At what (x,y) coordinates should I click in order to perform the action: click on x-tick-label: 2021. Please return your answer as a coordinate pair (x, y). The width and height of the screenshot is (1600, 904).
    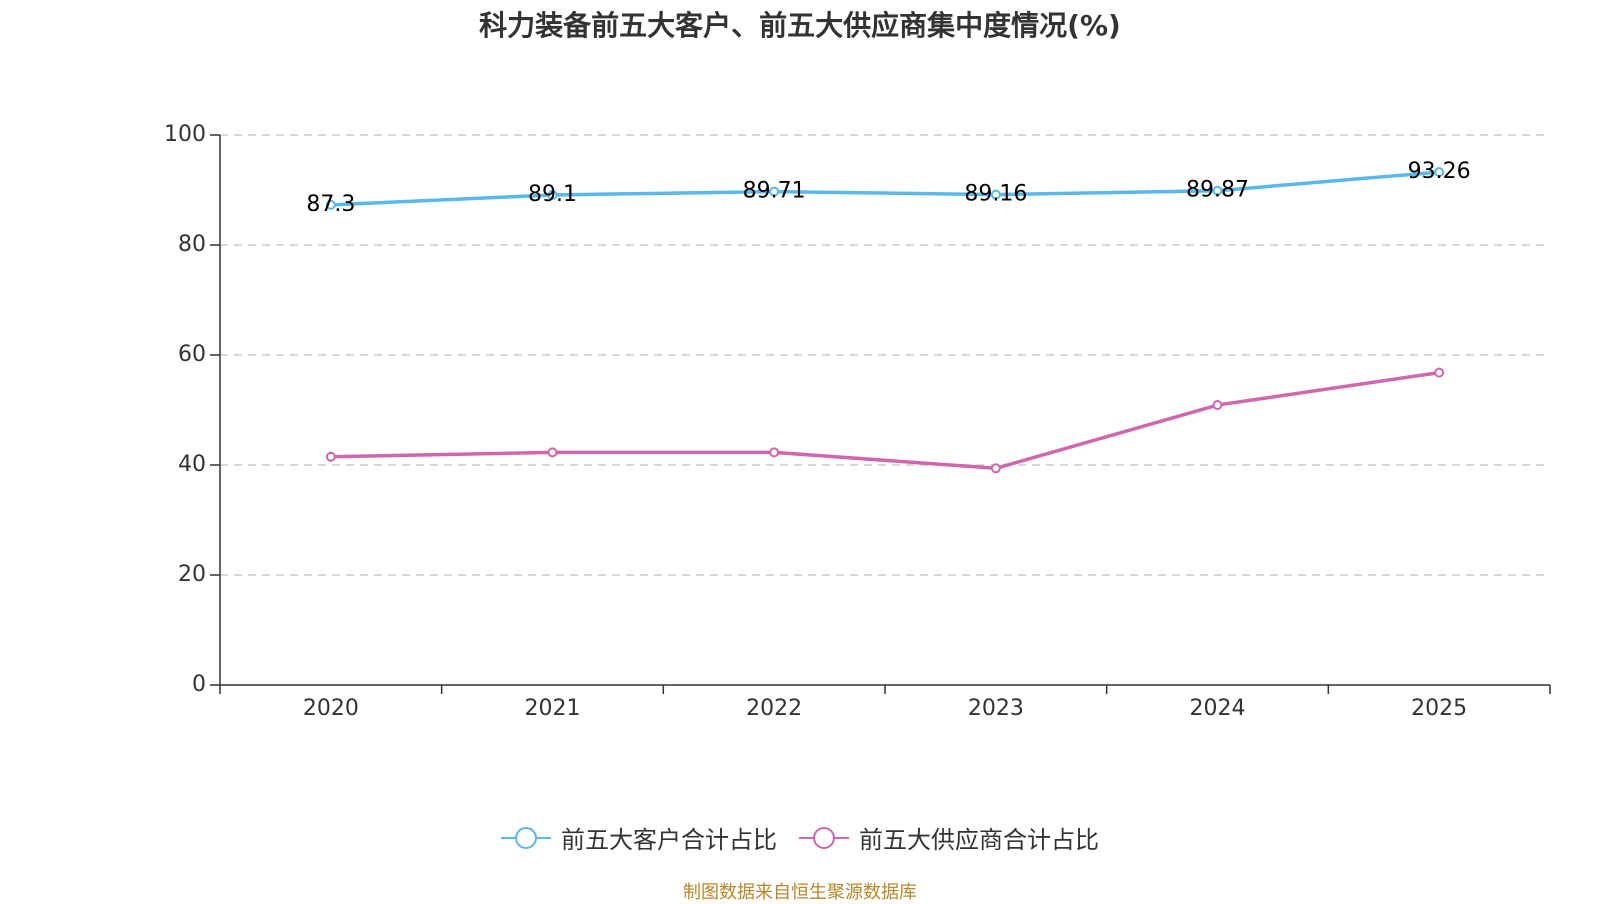
    Looking at the image, I should click on (553, 708).